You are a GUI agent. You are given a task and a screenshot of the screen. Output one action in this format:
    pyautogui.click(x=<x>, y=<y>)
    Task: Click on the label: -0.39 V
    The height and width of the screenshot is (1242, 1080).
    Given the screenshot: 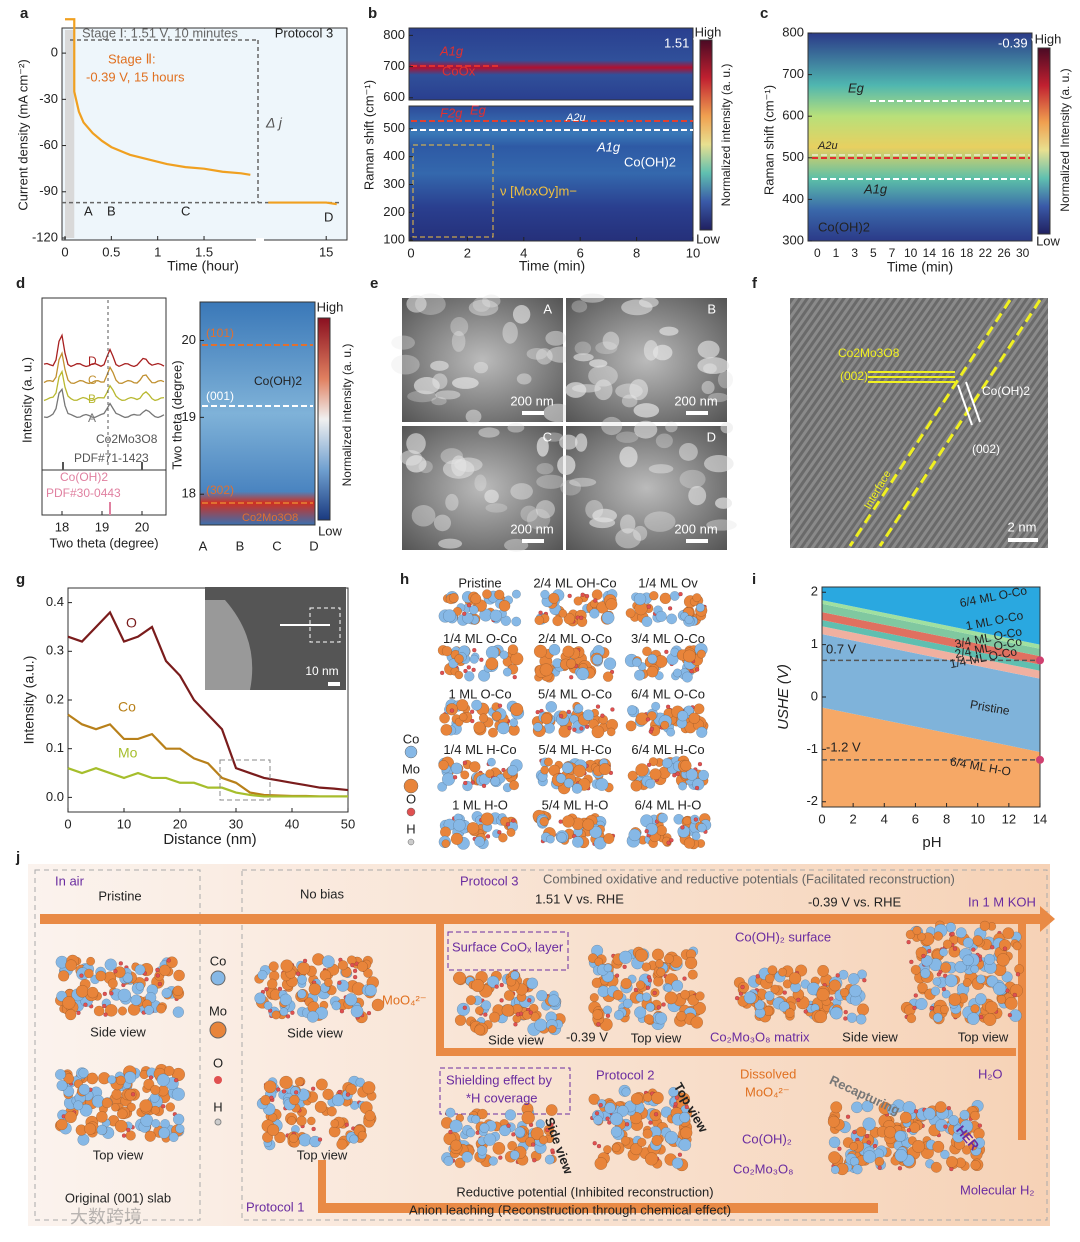 What is the action you would take?
    pyautogui.click(x=1019, y=42)
    